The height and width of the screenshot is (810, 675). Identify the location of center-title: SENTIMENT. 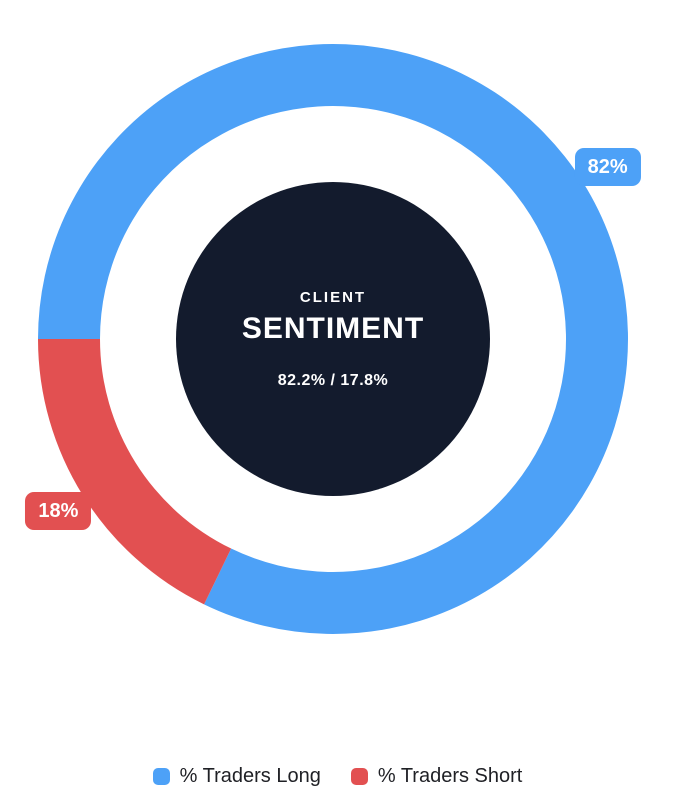
(333, 328).